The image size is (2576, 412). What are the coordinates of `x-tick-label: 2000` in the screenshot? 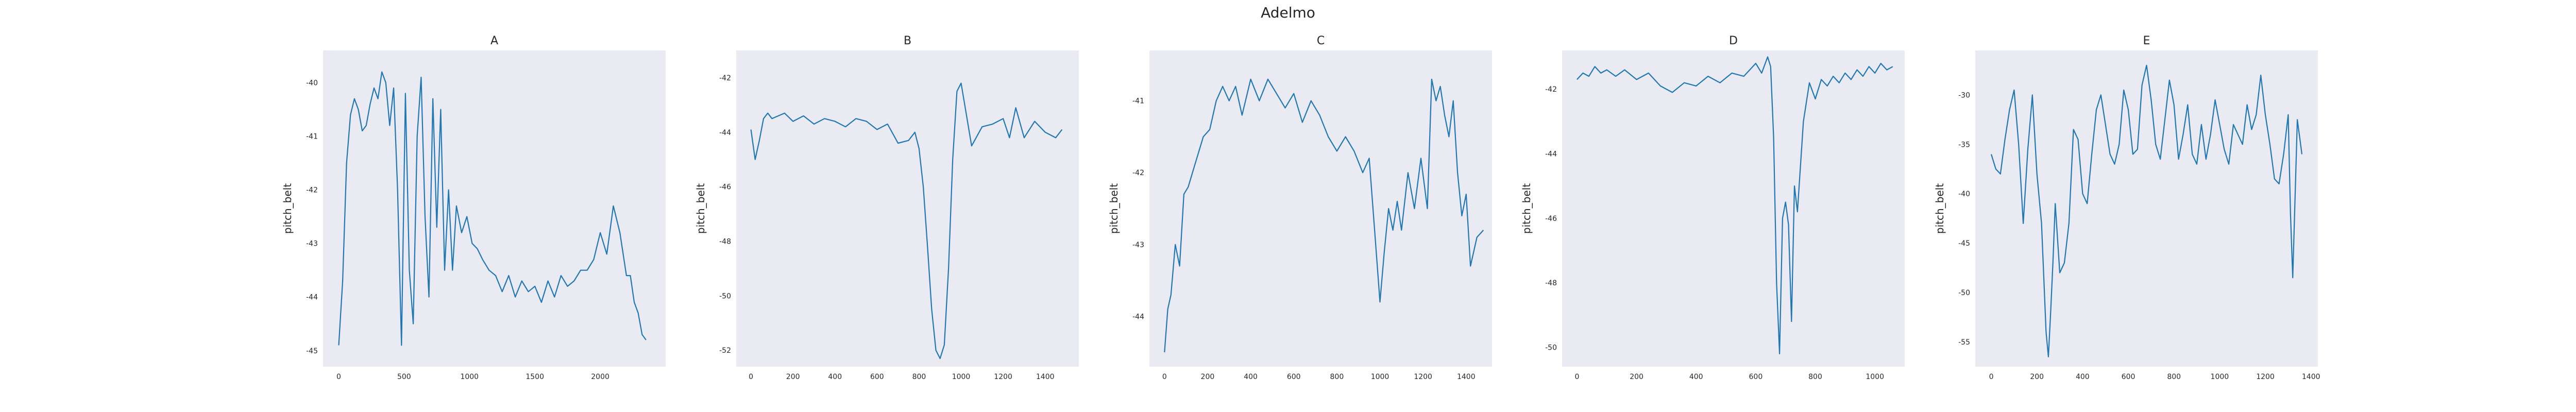 It's located at (600, 377).